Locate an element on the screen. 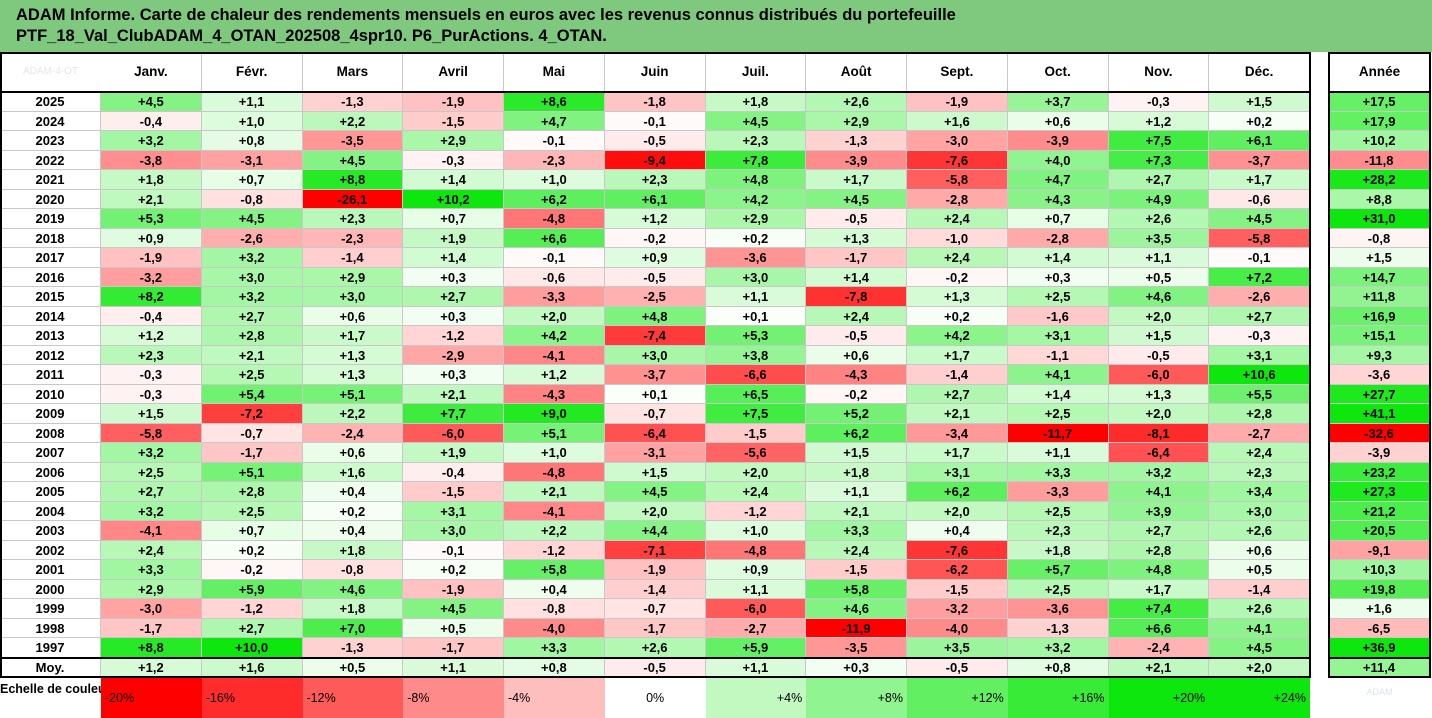  heatmap-cell: -1,7 is located at coordinates (453, 648).